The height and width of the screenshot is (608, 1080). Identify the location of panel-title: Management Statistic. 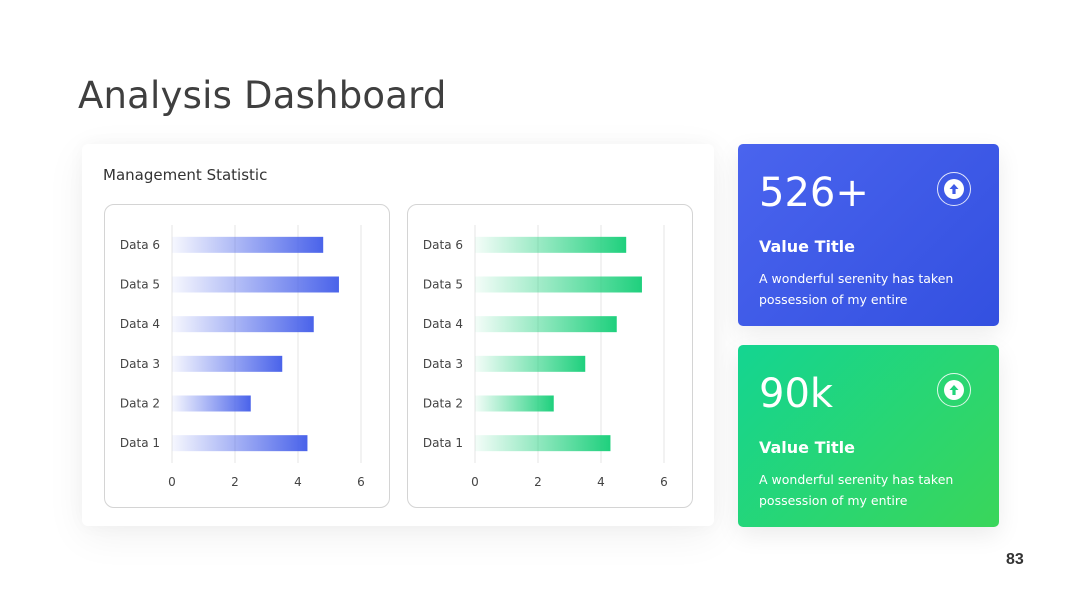
(185, 175).